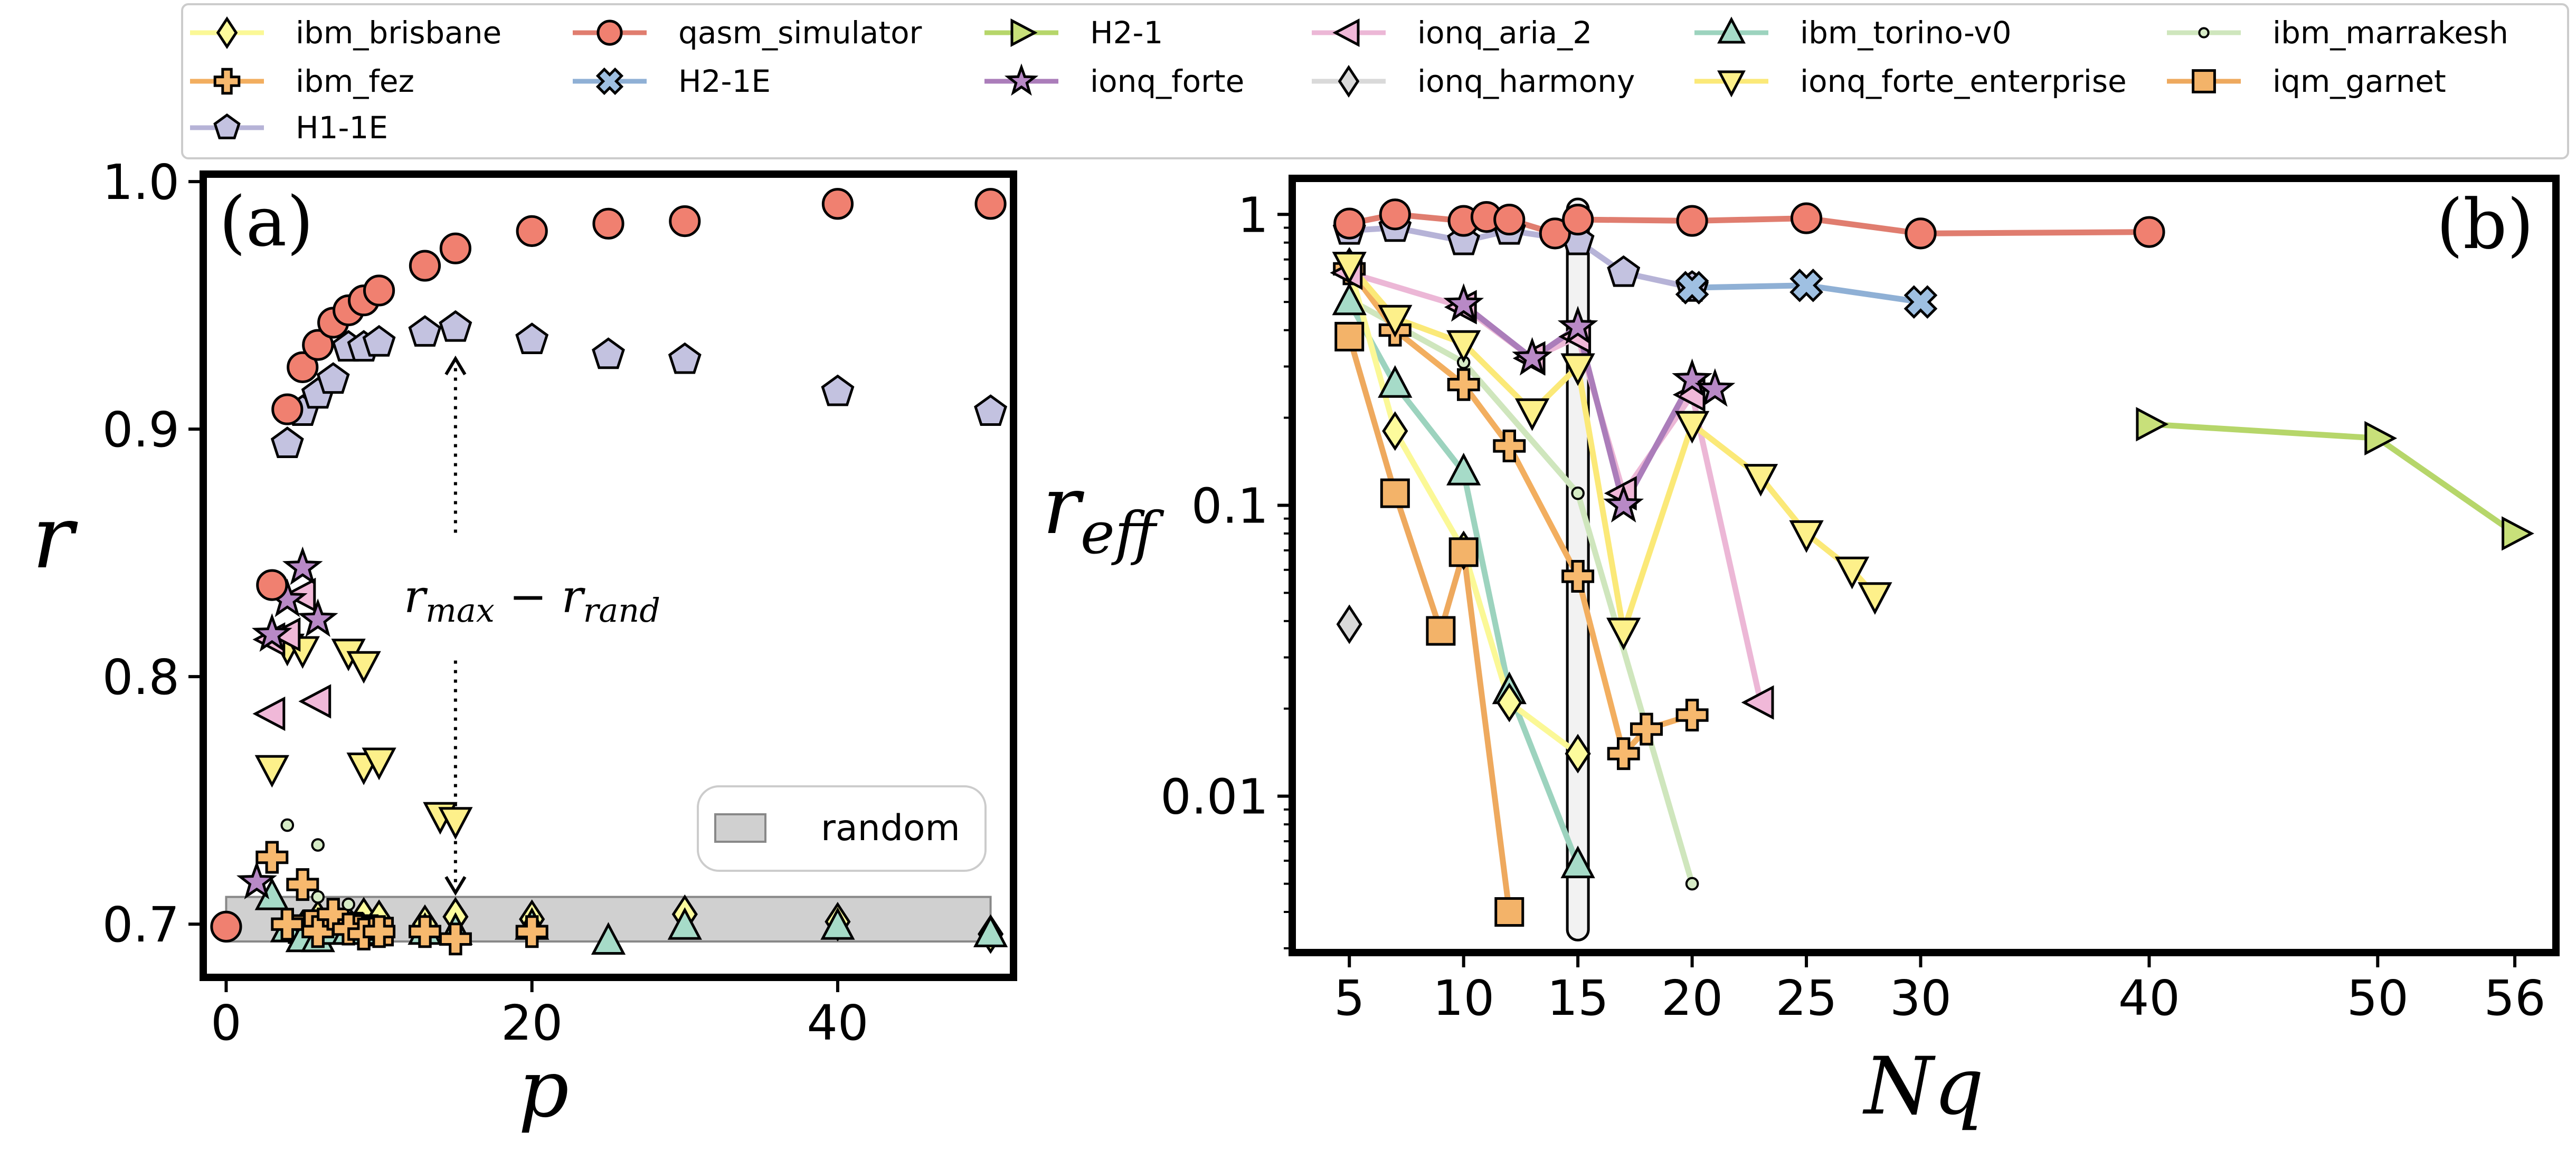  Describe the element at coordinates (532, 600) in the screenshot. I see `annotation-text: rmax − rrand` at that location.